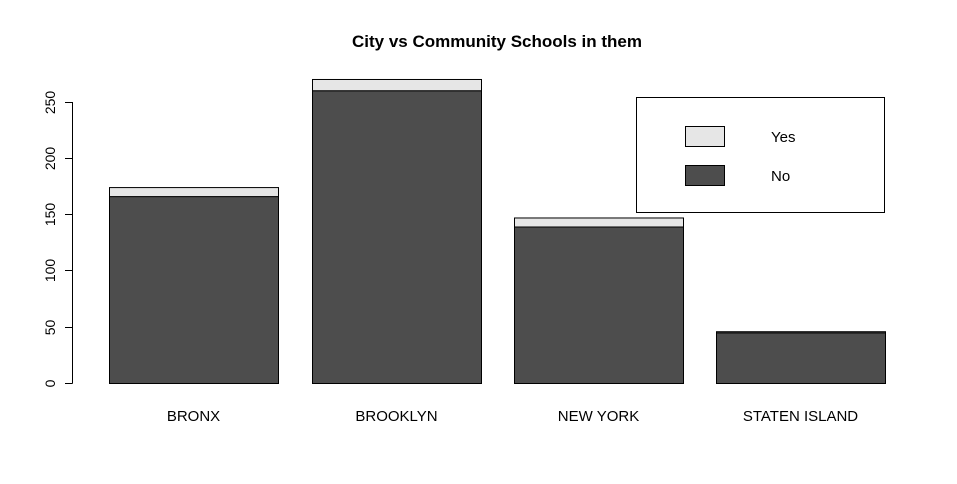  What do you see at coordinates (780, 176) in the screenshot?
I see `legend-label-no: No` at bounding box center [780, 176].